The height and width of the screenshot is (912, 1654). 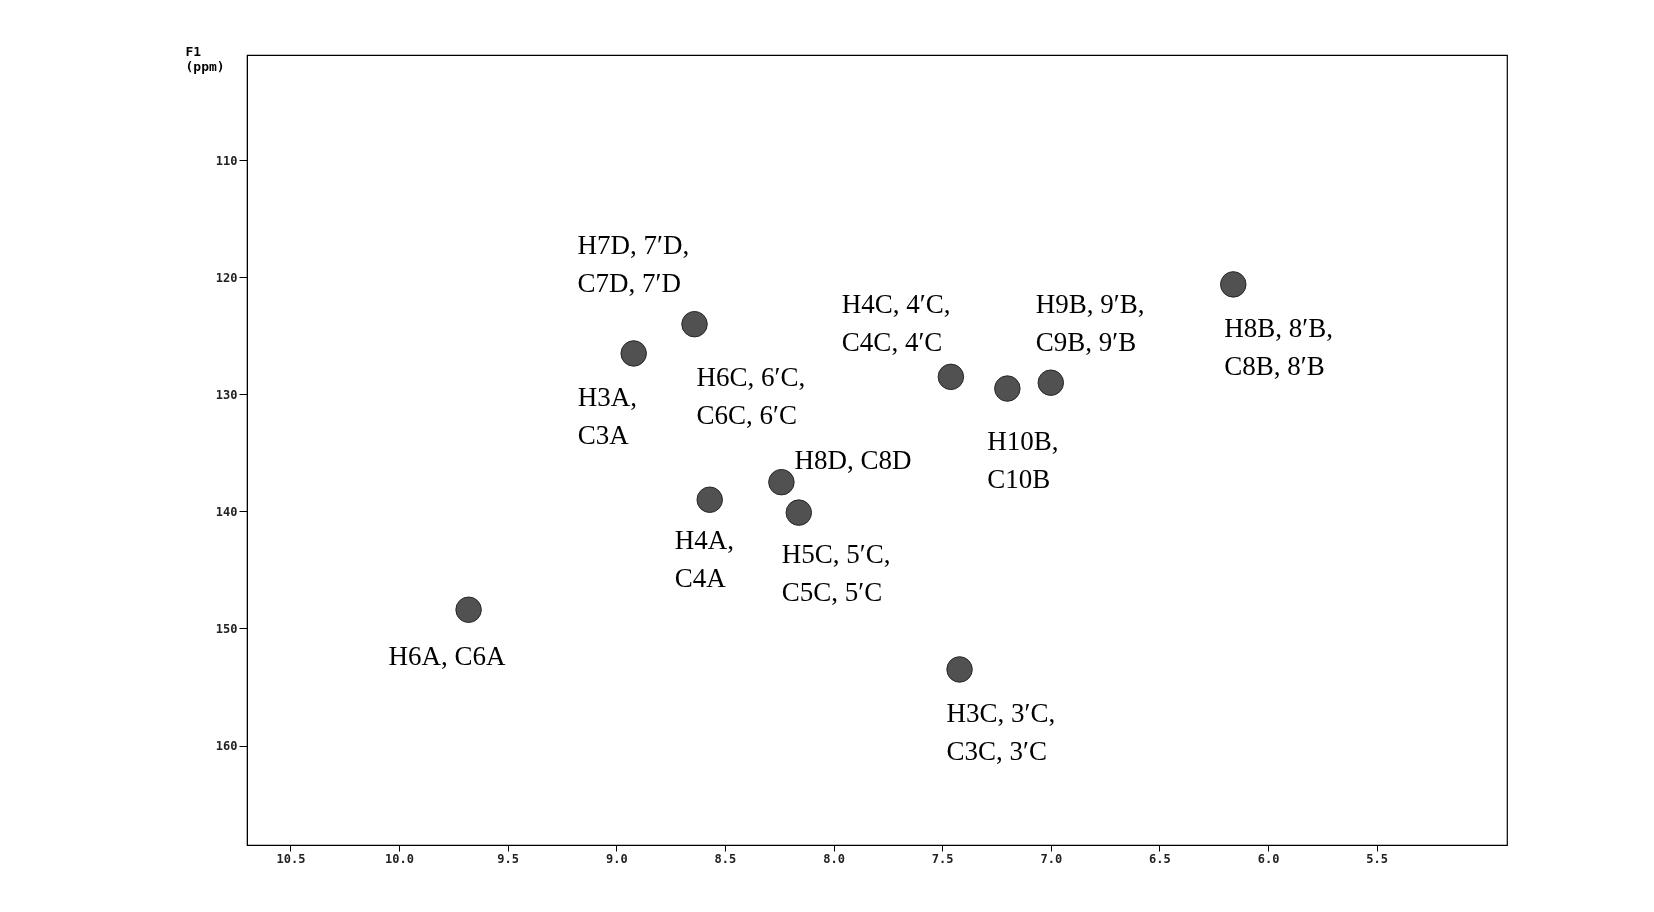 I want to click on annotation: H4A, C4A, so click(x=704, y=558).